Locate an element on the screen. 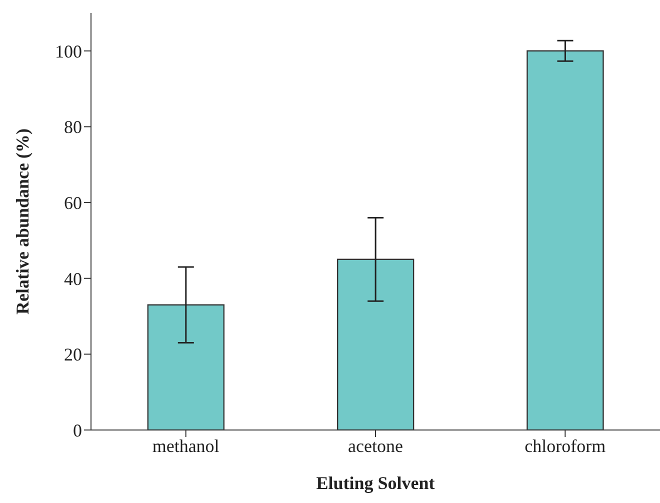  y-tick-label: 20 is located at coordinates (73, 354).